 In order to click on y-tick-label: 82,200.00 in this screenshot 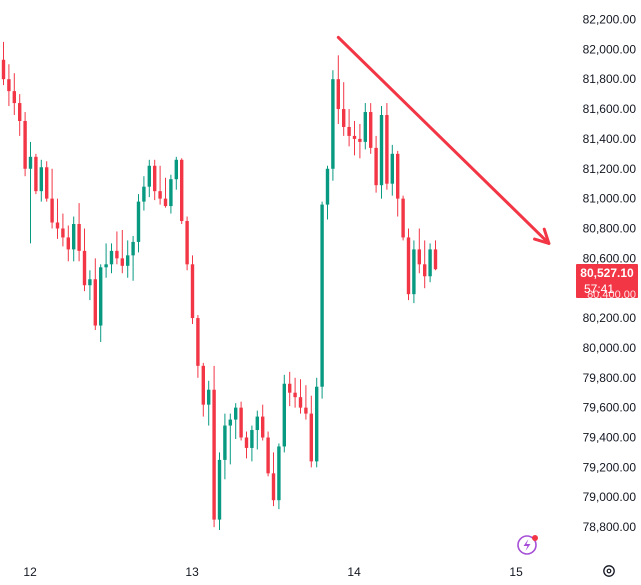, I will do `click(610, 19)`.